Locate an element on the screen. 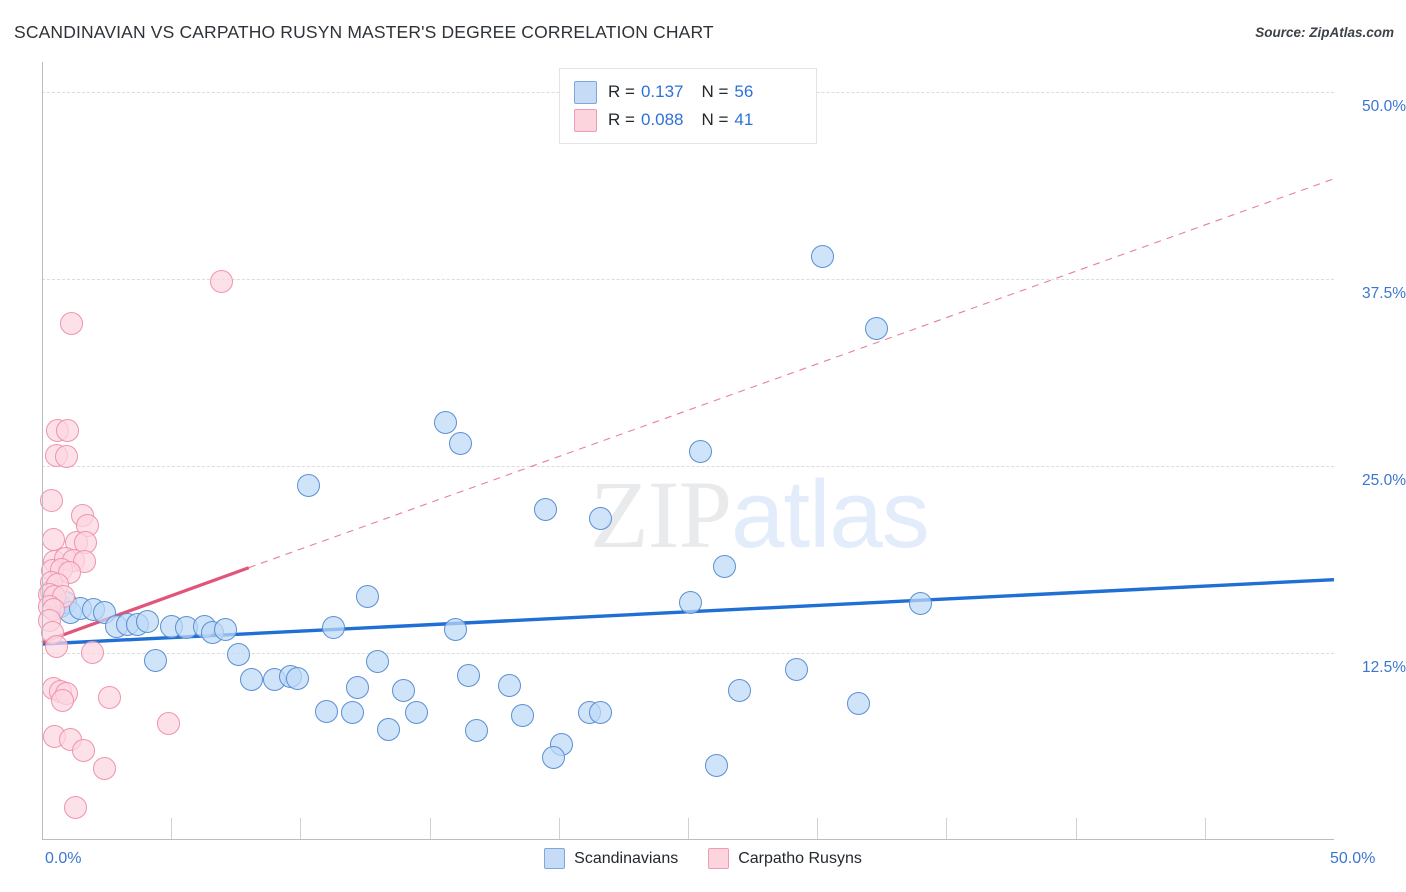 This screenshot has width=1406, height=892. stats-row-scandinavians: R = 0.137 N = 56 is located at coordinates (689, 92).